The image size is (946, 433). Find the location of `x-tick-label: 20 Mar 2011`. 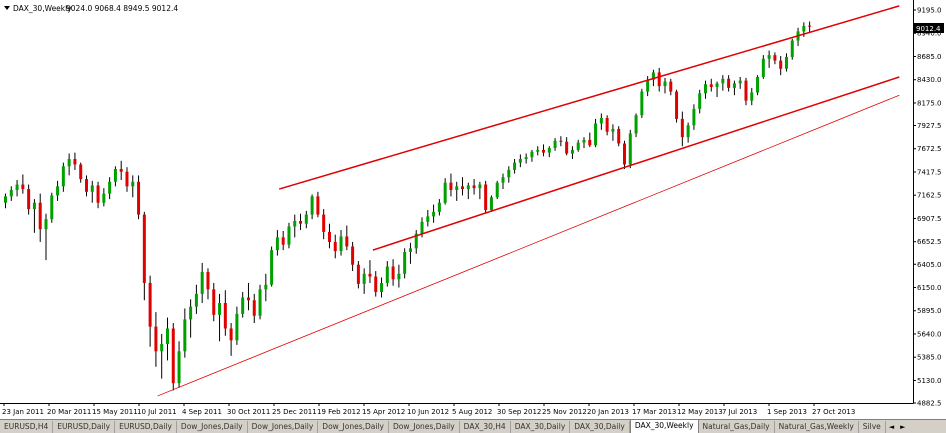

x-tick-label: 20 Mar 2011 is located at coordinates (69, 412).